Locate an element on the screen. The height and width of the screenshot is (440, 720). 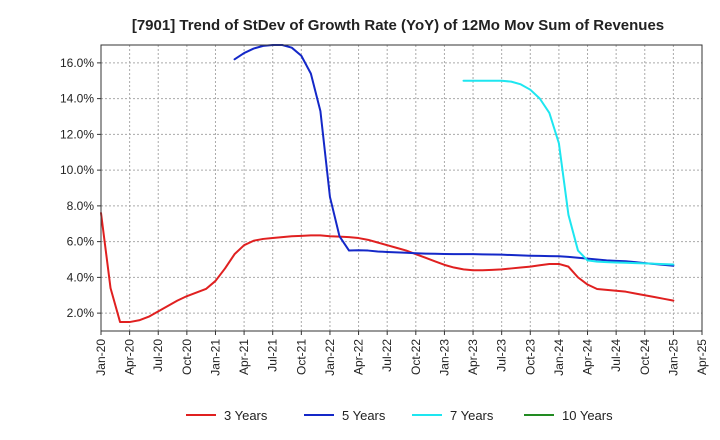
x-tick-label: Apr-20 is located at coordinates (130, 357).